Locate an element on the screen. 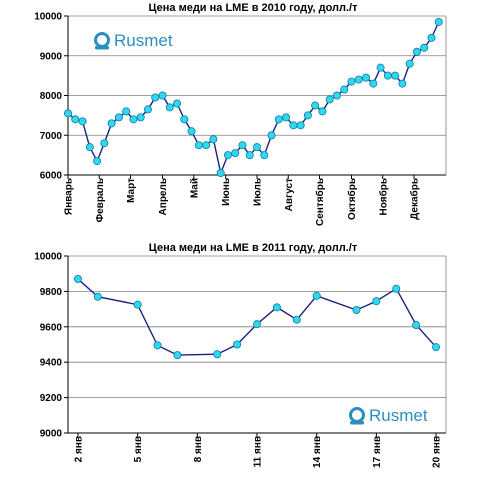 The image size is (480, 480). x-tick-label: 5 янв is located at coordinates (138, 449).